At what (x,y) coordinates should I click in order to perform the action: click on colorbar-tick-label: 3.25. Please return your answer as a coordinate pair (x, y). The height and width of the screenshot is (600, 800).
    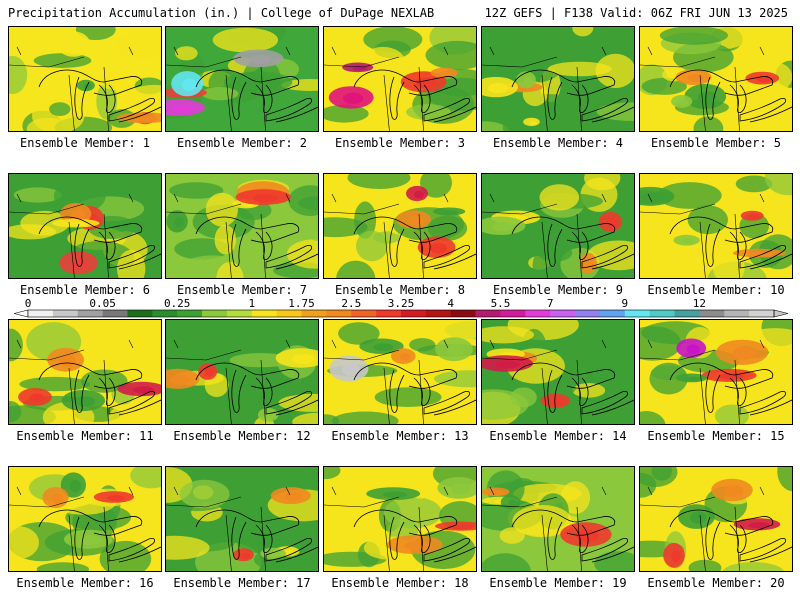
    Looking at the image, I should click on (401, 304).